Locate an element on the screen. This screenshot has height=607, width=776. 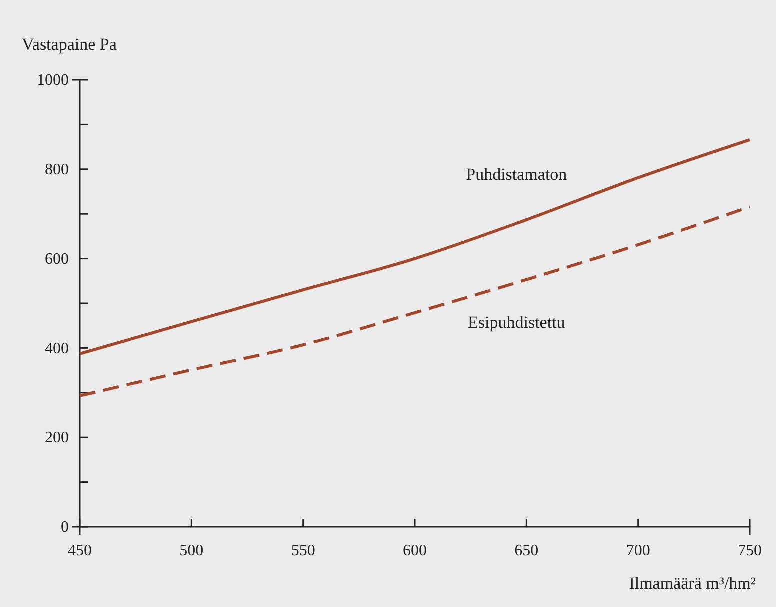
x-axis-title: Ilmamäärä m³/hm² is located at coordinates (692, 583).